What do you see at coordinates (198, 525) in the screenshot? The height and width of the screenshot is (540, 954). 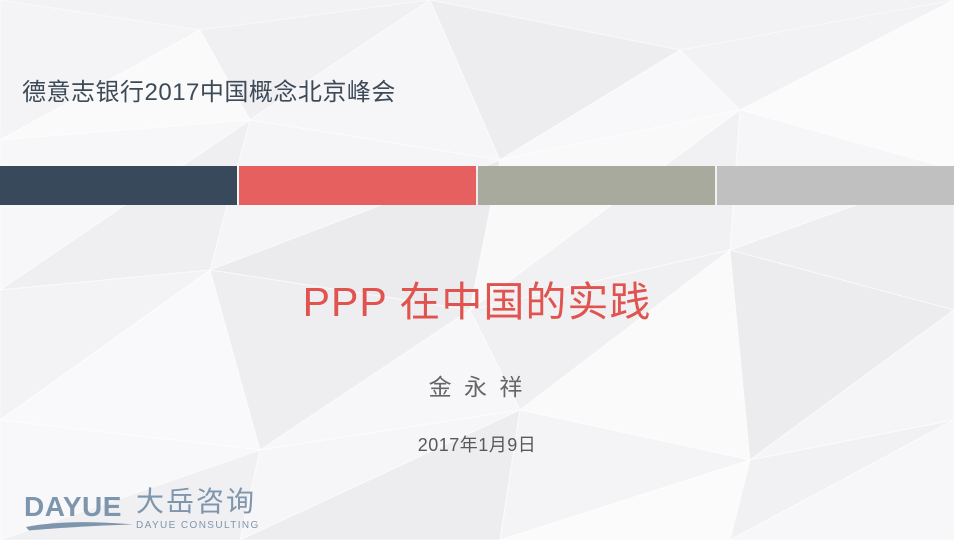 I see `logo-subtext: DAYUE CONSULTING` at bounding box center [198, 525].